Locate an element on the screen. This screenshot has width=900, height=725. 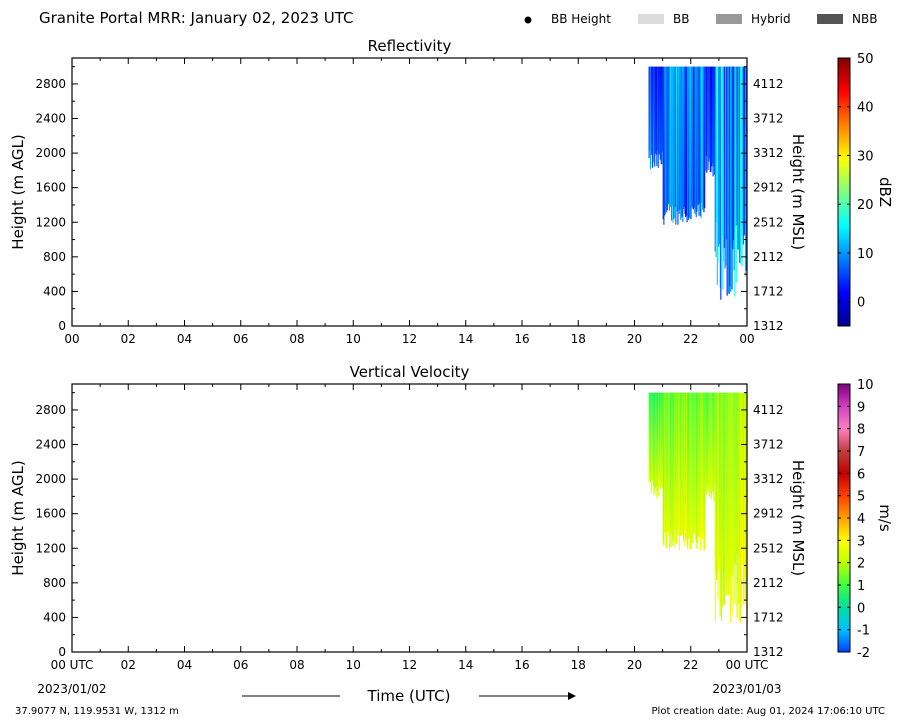
y-tick-label: 2800 is located at coordinates (50, 84).